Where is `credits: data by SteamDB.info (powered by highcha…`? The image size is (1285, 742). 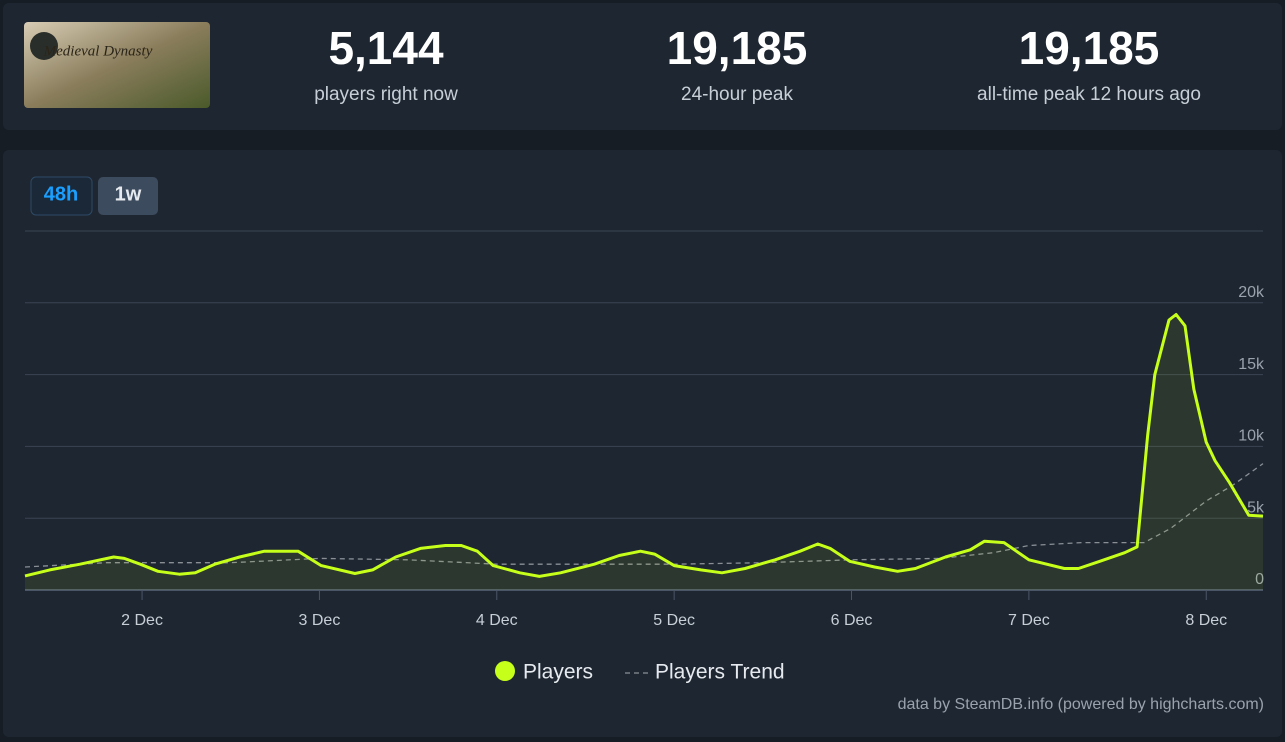 credits: data by SteamDB.info (powered by highcha… is located at coordinates (1081, 704).